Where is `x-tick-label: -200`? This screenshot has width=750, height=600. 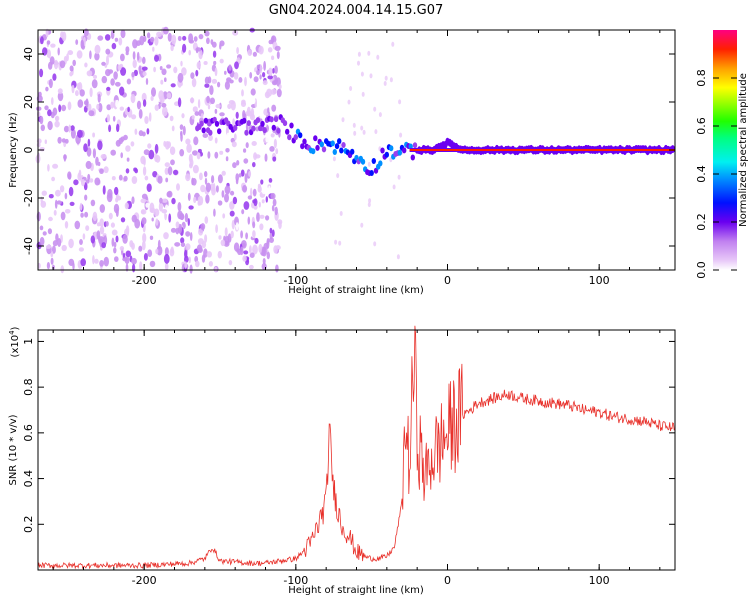
x-tick-label: -200 is located at coordinates (144, 280).